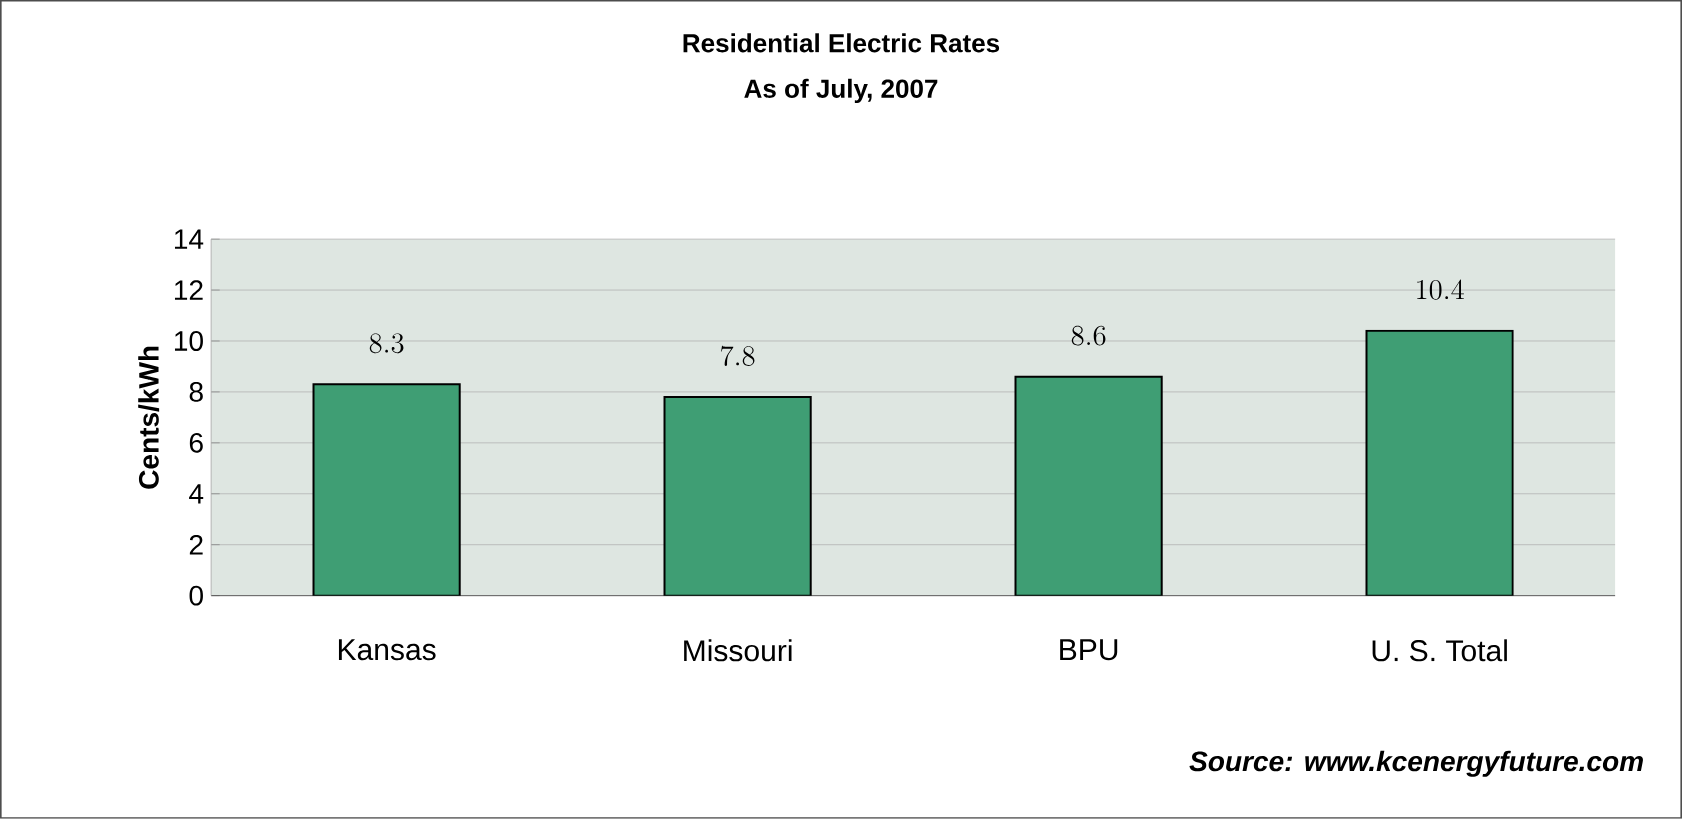 The image size is (1682, 819). Describe the element at coordinates (738, 356) in the screenshot. I see `data-label: 7.8` at that location.